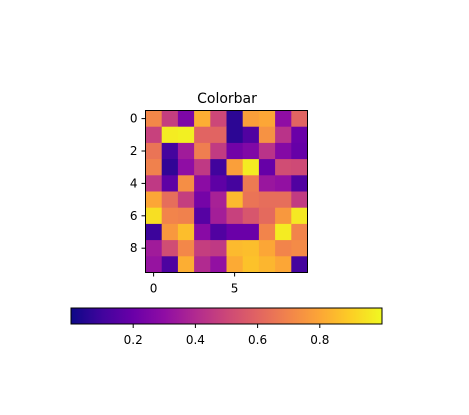 Image resolution: width=469 pixels, height=415 pixels. What do you see at coordinates (226, 335) in the screenshot?
I see `colorbar-axis: 0.2 0.4 0.6 0.8` at bounding box center [226, 335].